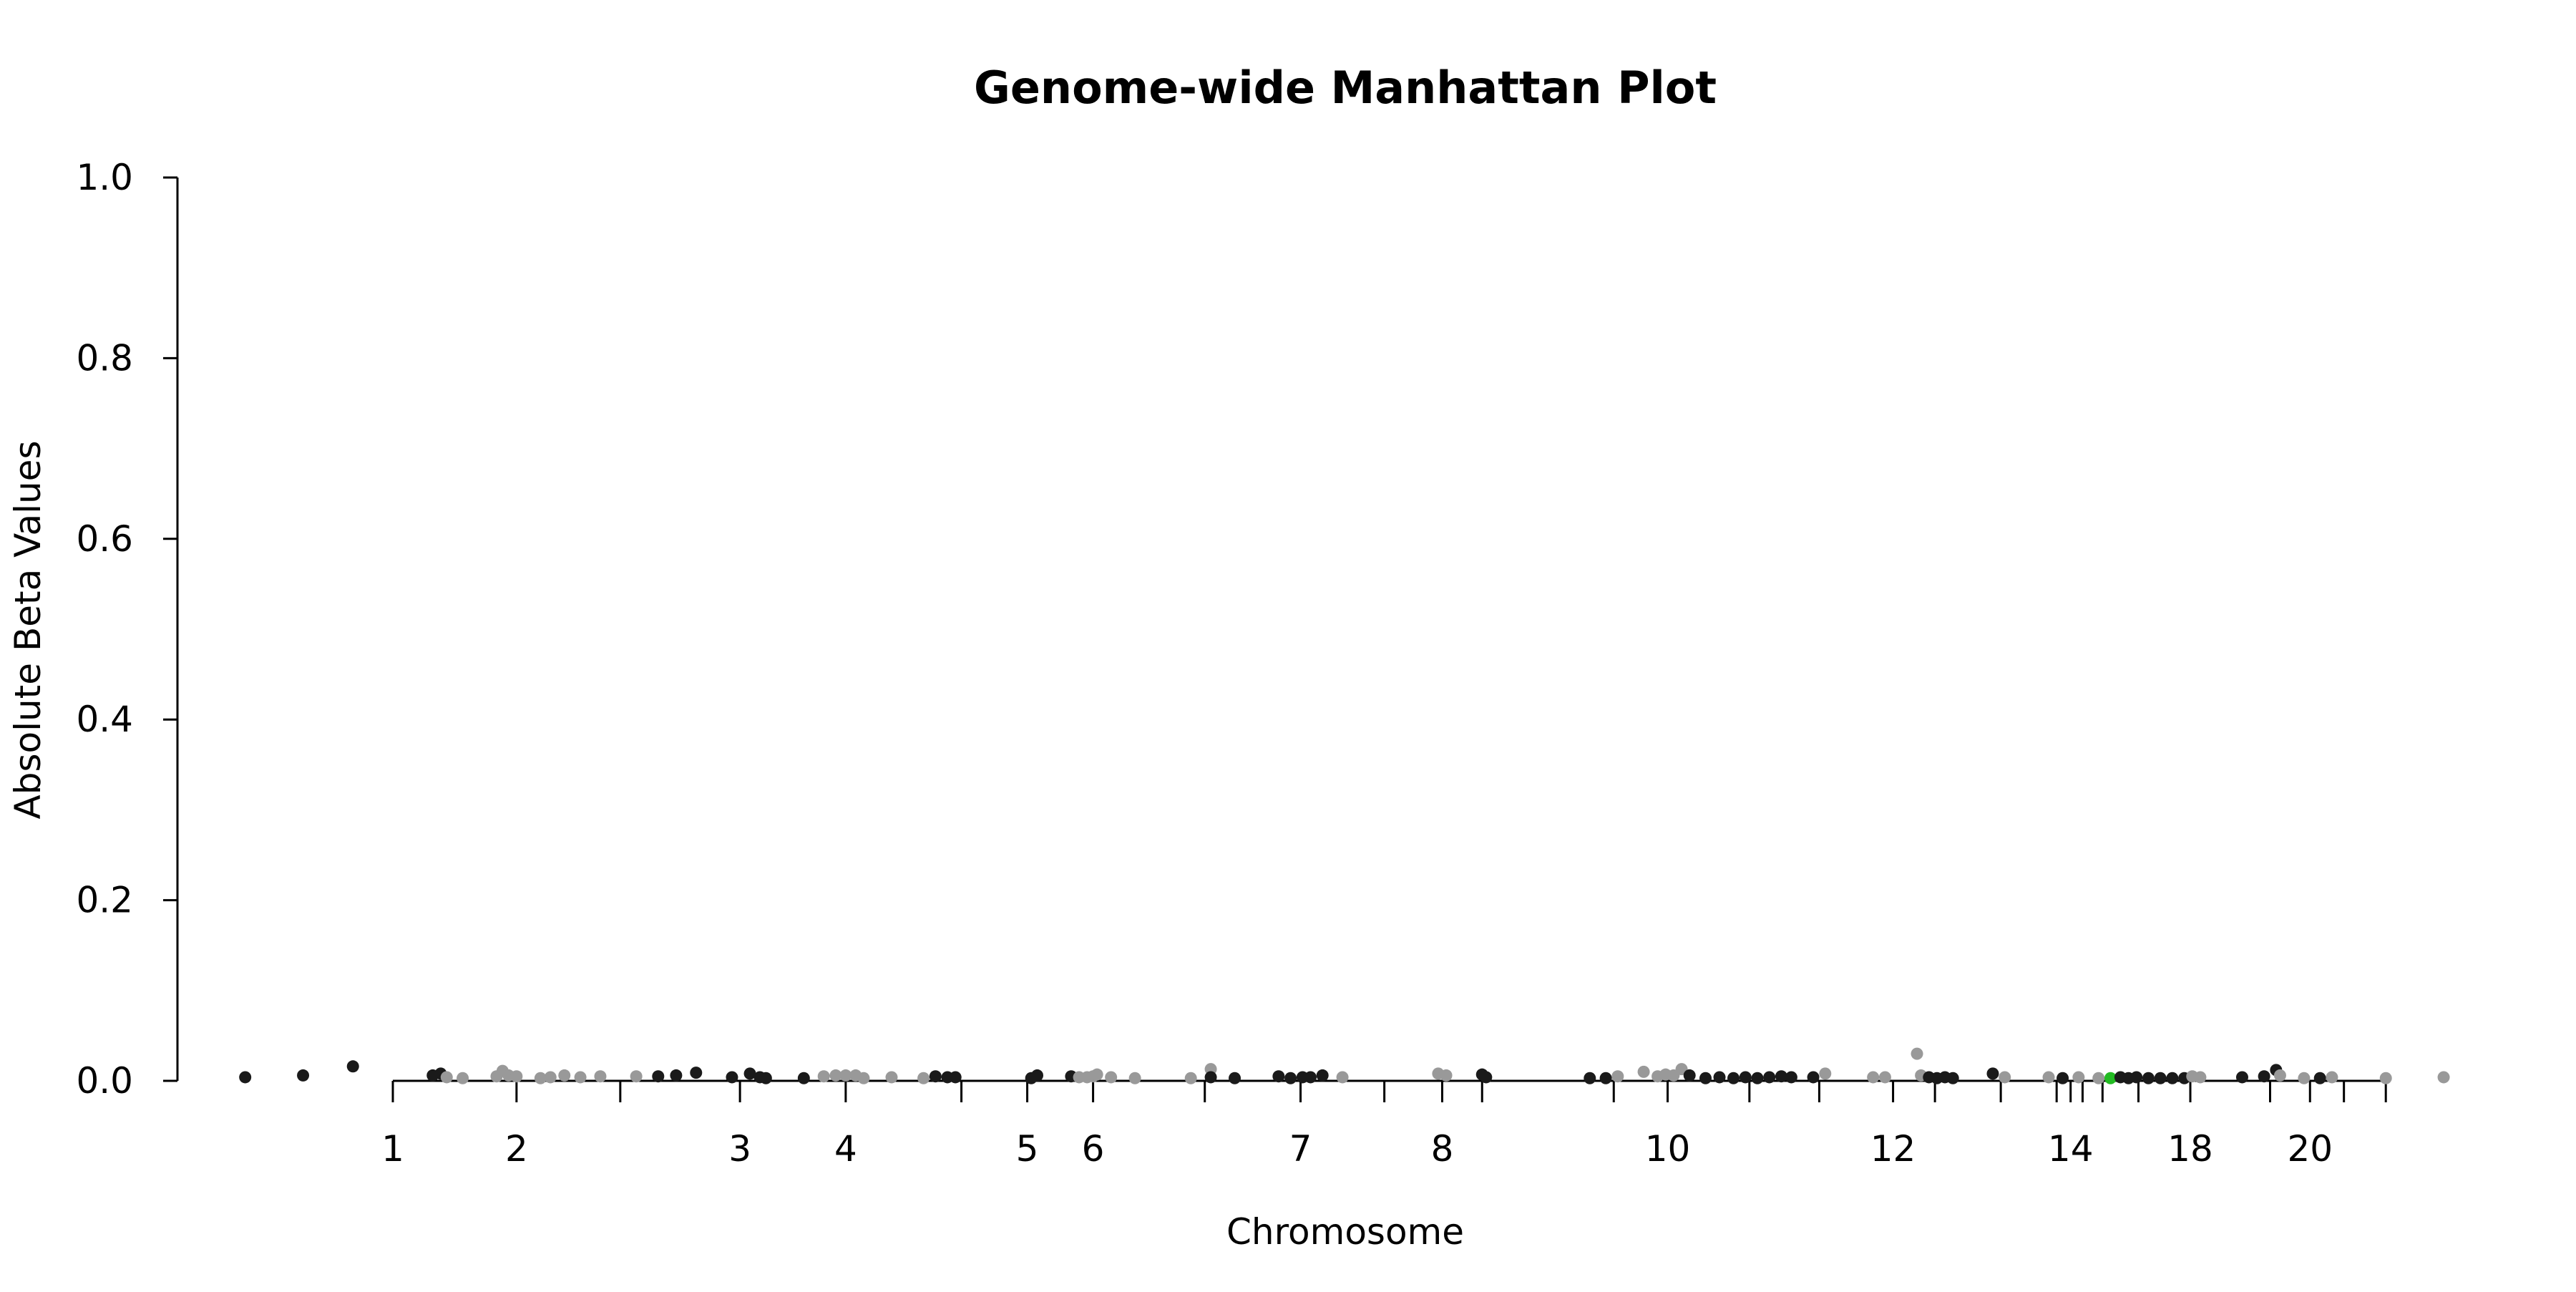 The height and width of the screenshot is (1292, 2576). What do you see at coordinates (1300, 1149) in the screenshot?
I see `x-tick-label: 7` at bounding box center [1300, 1149].